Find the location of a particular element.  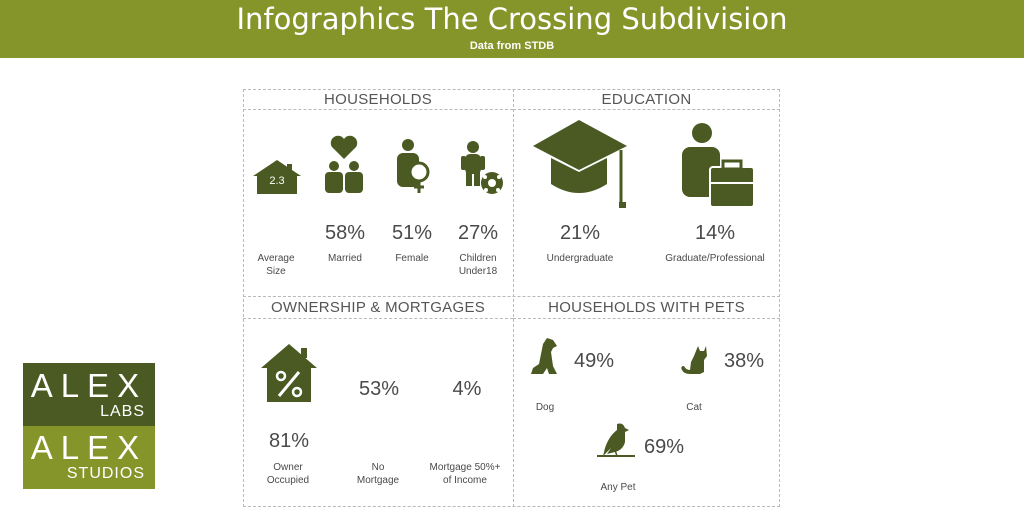

person-briefcase-icon is located at coordinates (718, 165).